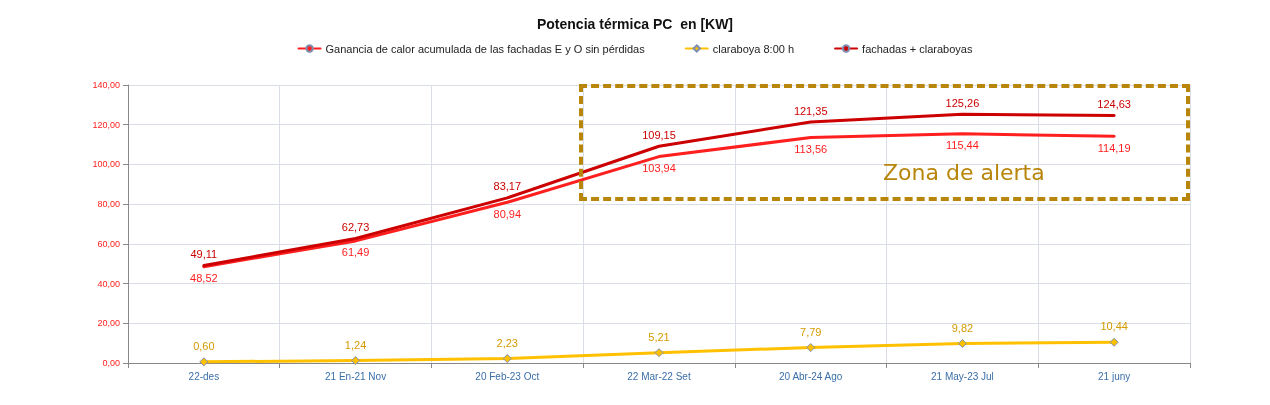 The width and height of the screenshot is (1270, 405). Describe the element at coordinates (1114, 147) in the screenshot. I see `data-label: 114,19` at that location.